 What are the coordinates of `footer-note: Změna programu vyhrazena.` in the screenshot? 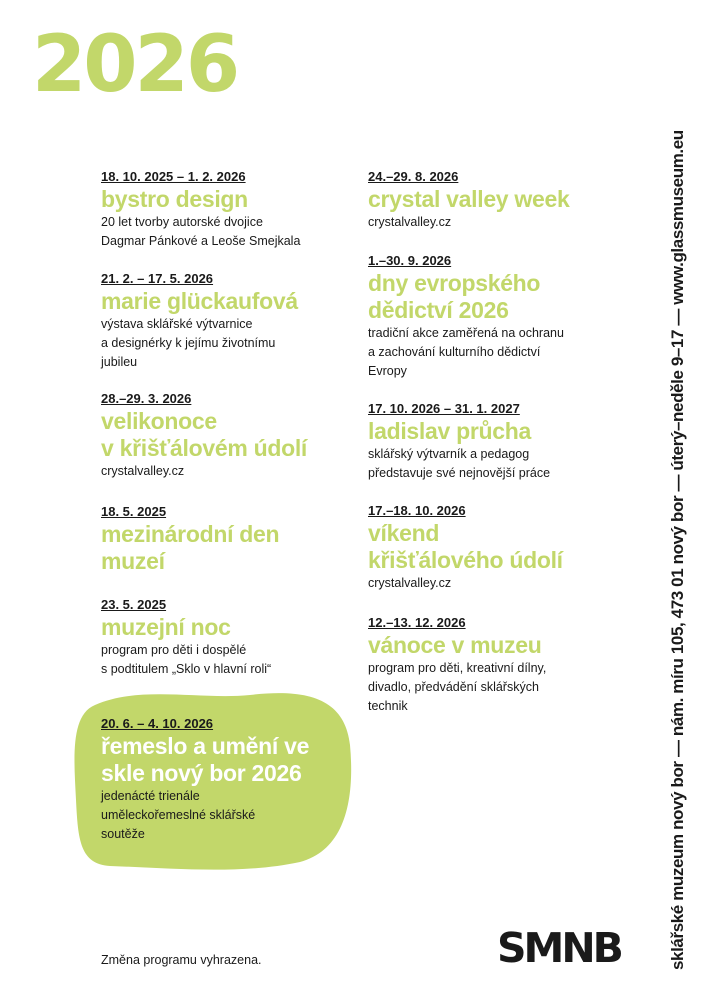 It's located at (181, 960).